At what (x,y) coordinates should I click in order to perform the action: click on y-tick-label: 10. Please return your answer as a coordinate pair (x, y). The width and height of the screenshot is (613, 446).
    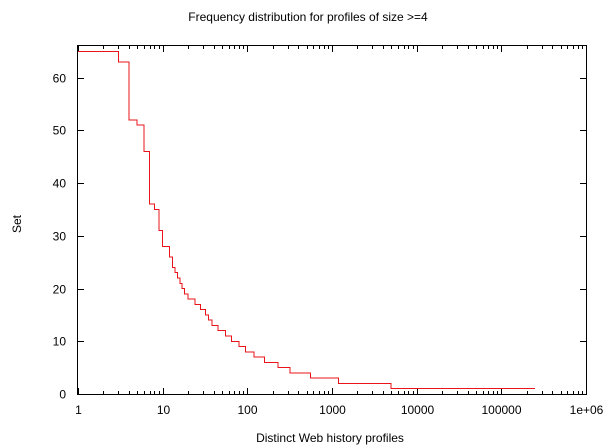
    Looking at the image, I should click on (60, 342).